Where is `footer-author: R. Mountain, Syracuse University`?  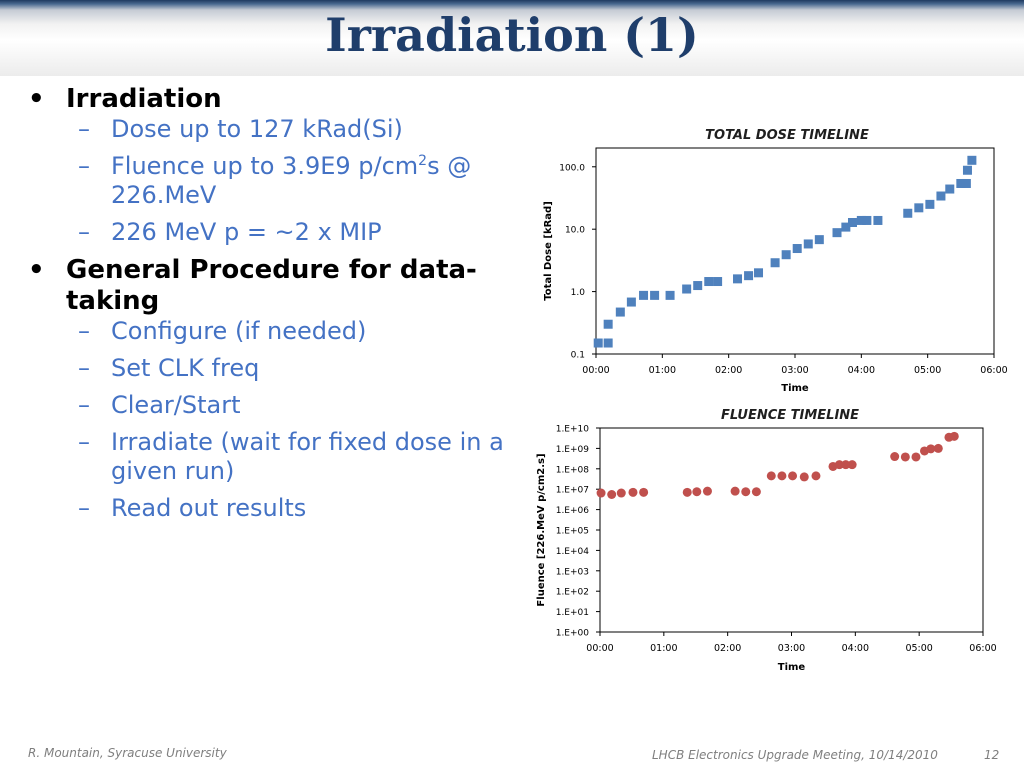 footer-author: R. Mountain, Syracuse University is located at coordinates (127, 753).